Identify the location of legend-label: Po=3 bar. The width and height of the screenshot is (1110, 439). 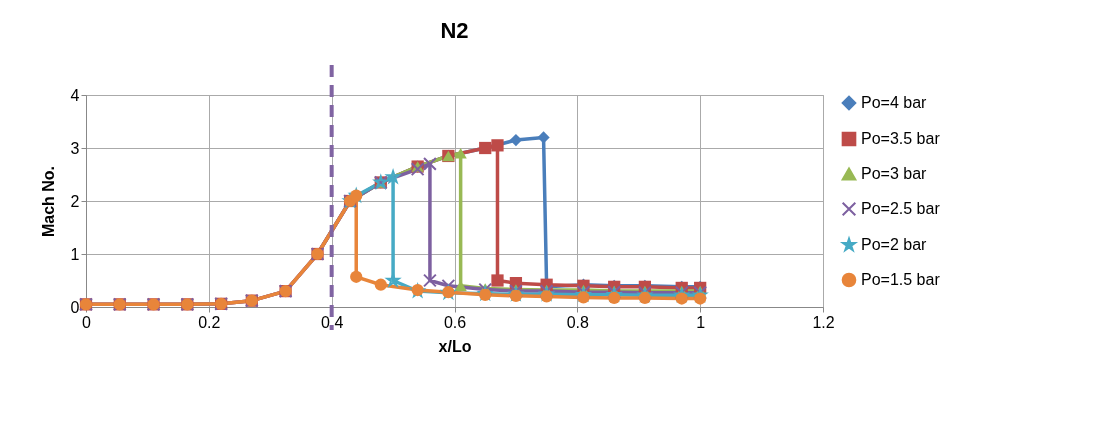
(894, 173).